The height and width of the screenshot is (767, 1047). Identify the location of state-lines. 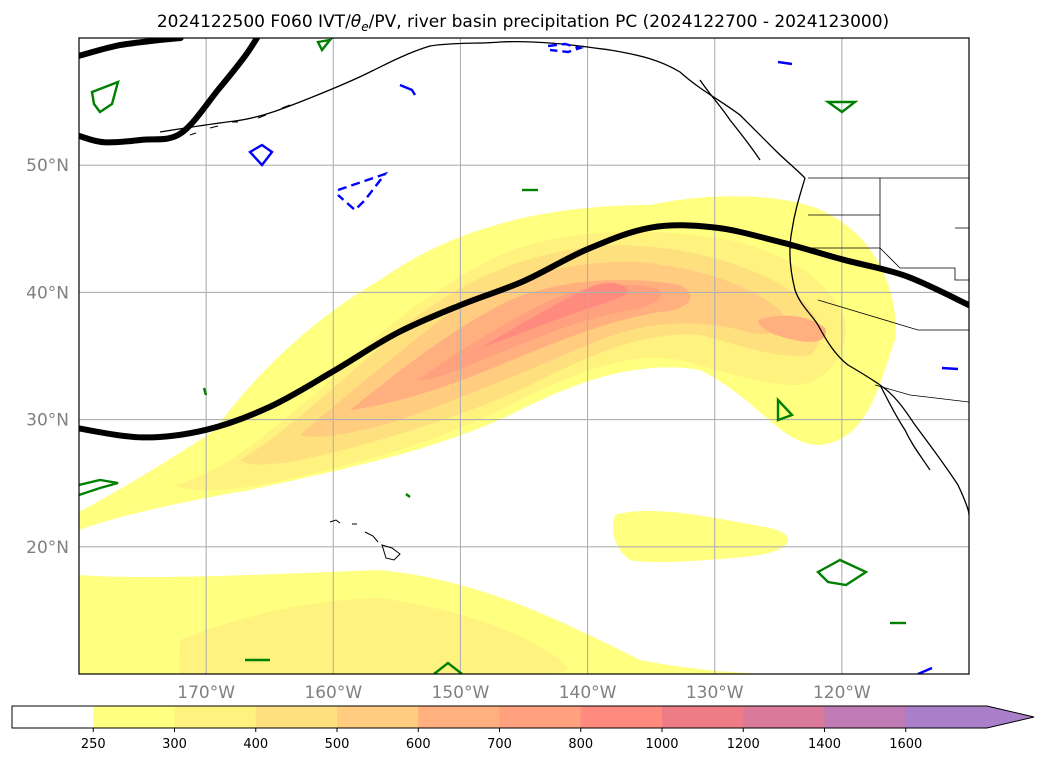
(879, 290).